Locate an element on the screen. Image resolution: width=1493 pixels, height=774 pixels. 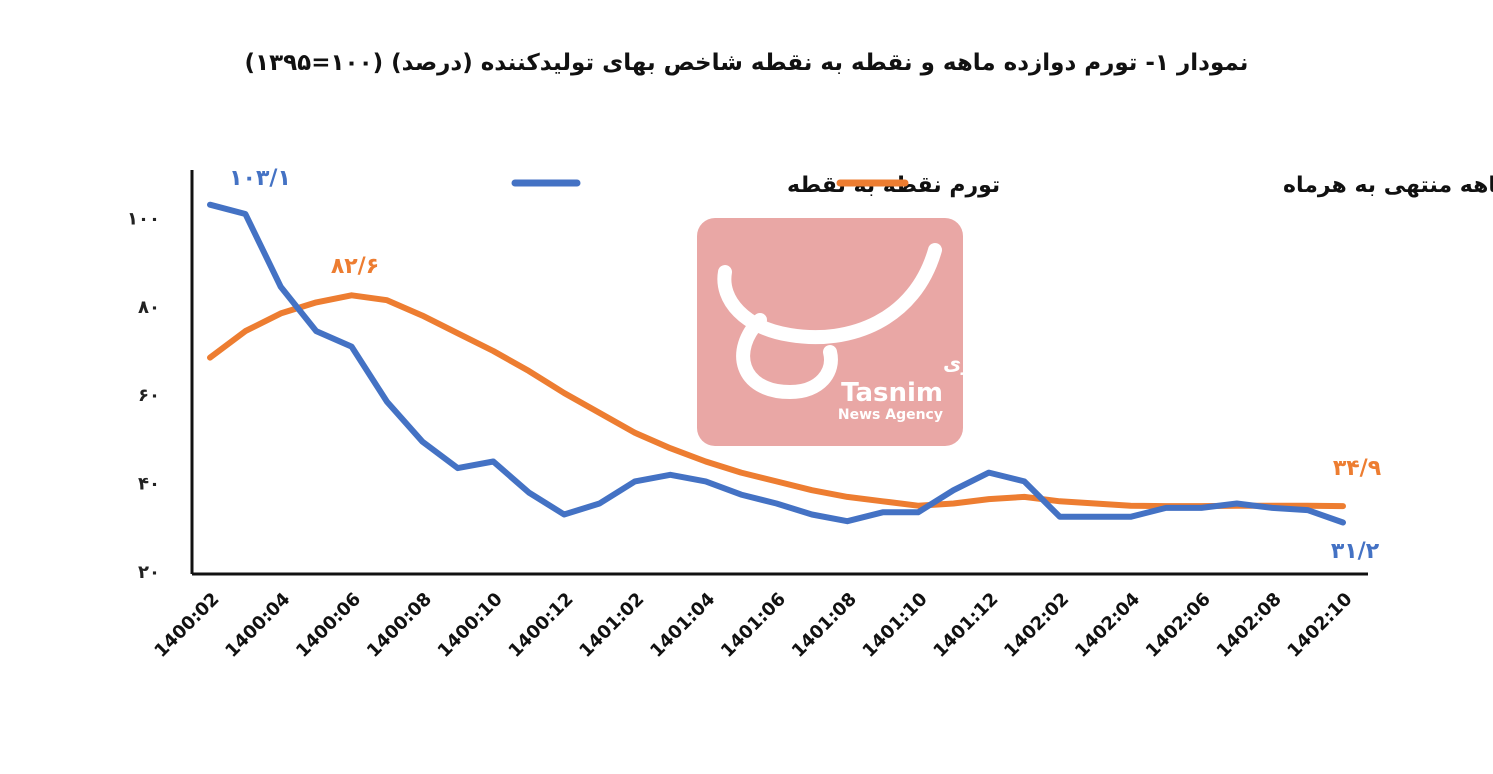
x-tick-label: 1402:02 is located at coordinates (1036, 625).